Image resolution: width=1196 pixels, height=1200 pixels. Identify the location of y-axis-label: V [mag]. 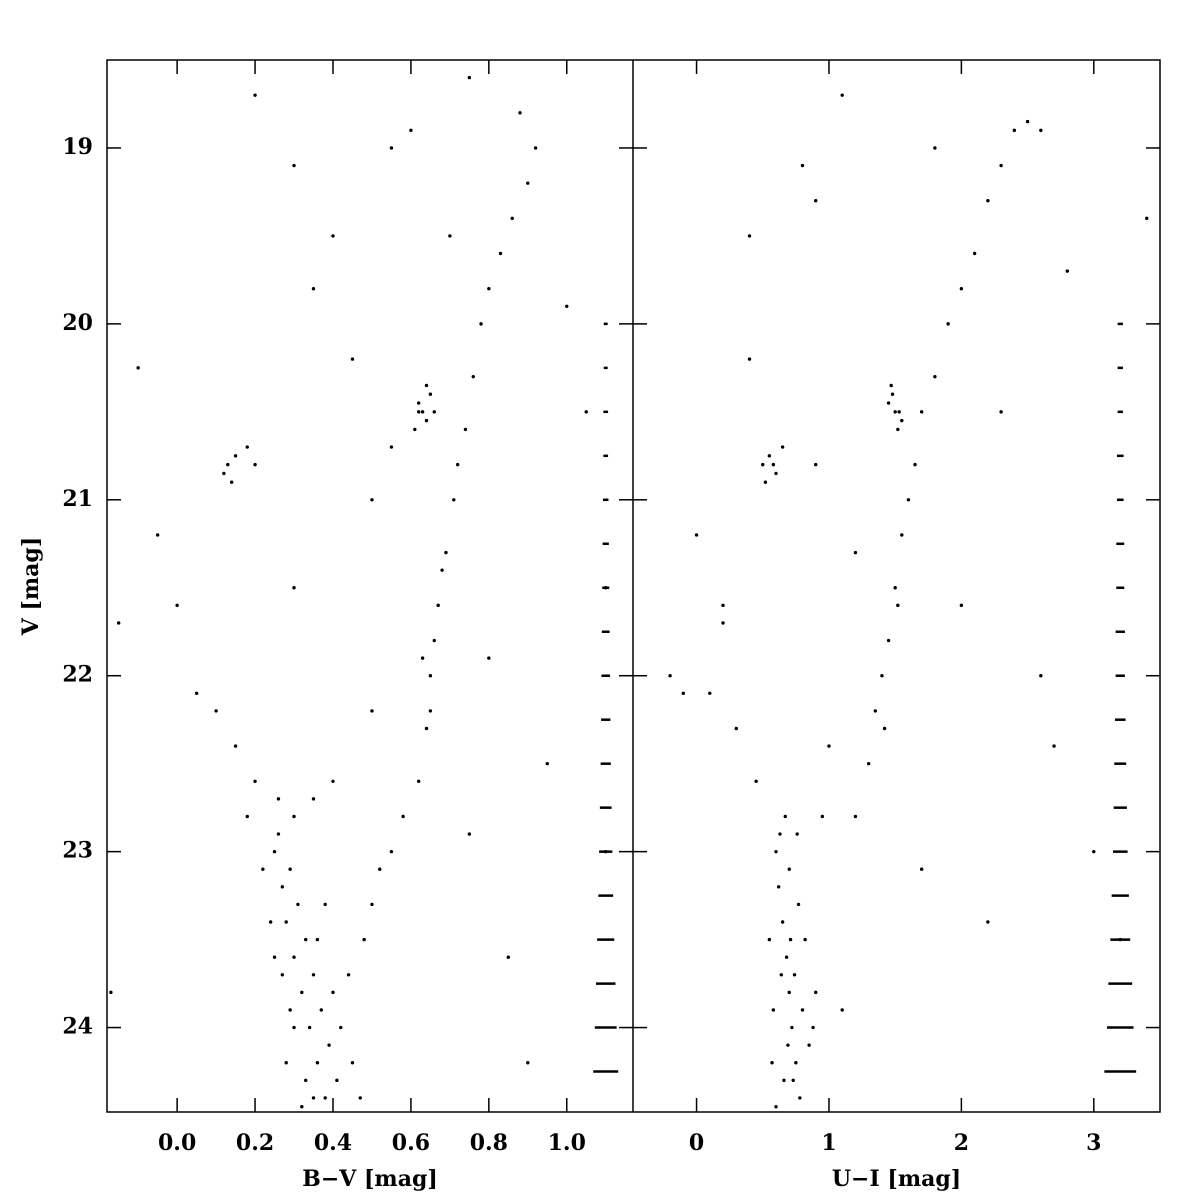
(31, 586).